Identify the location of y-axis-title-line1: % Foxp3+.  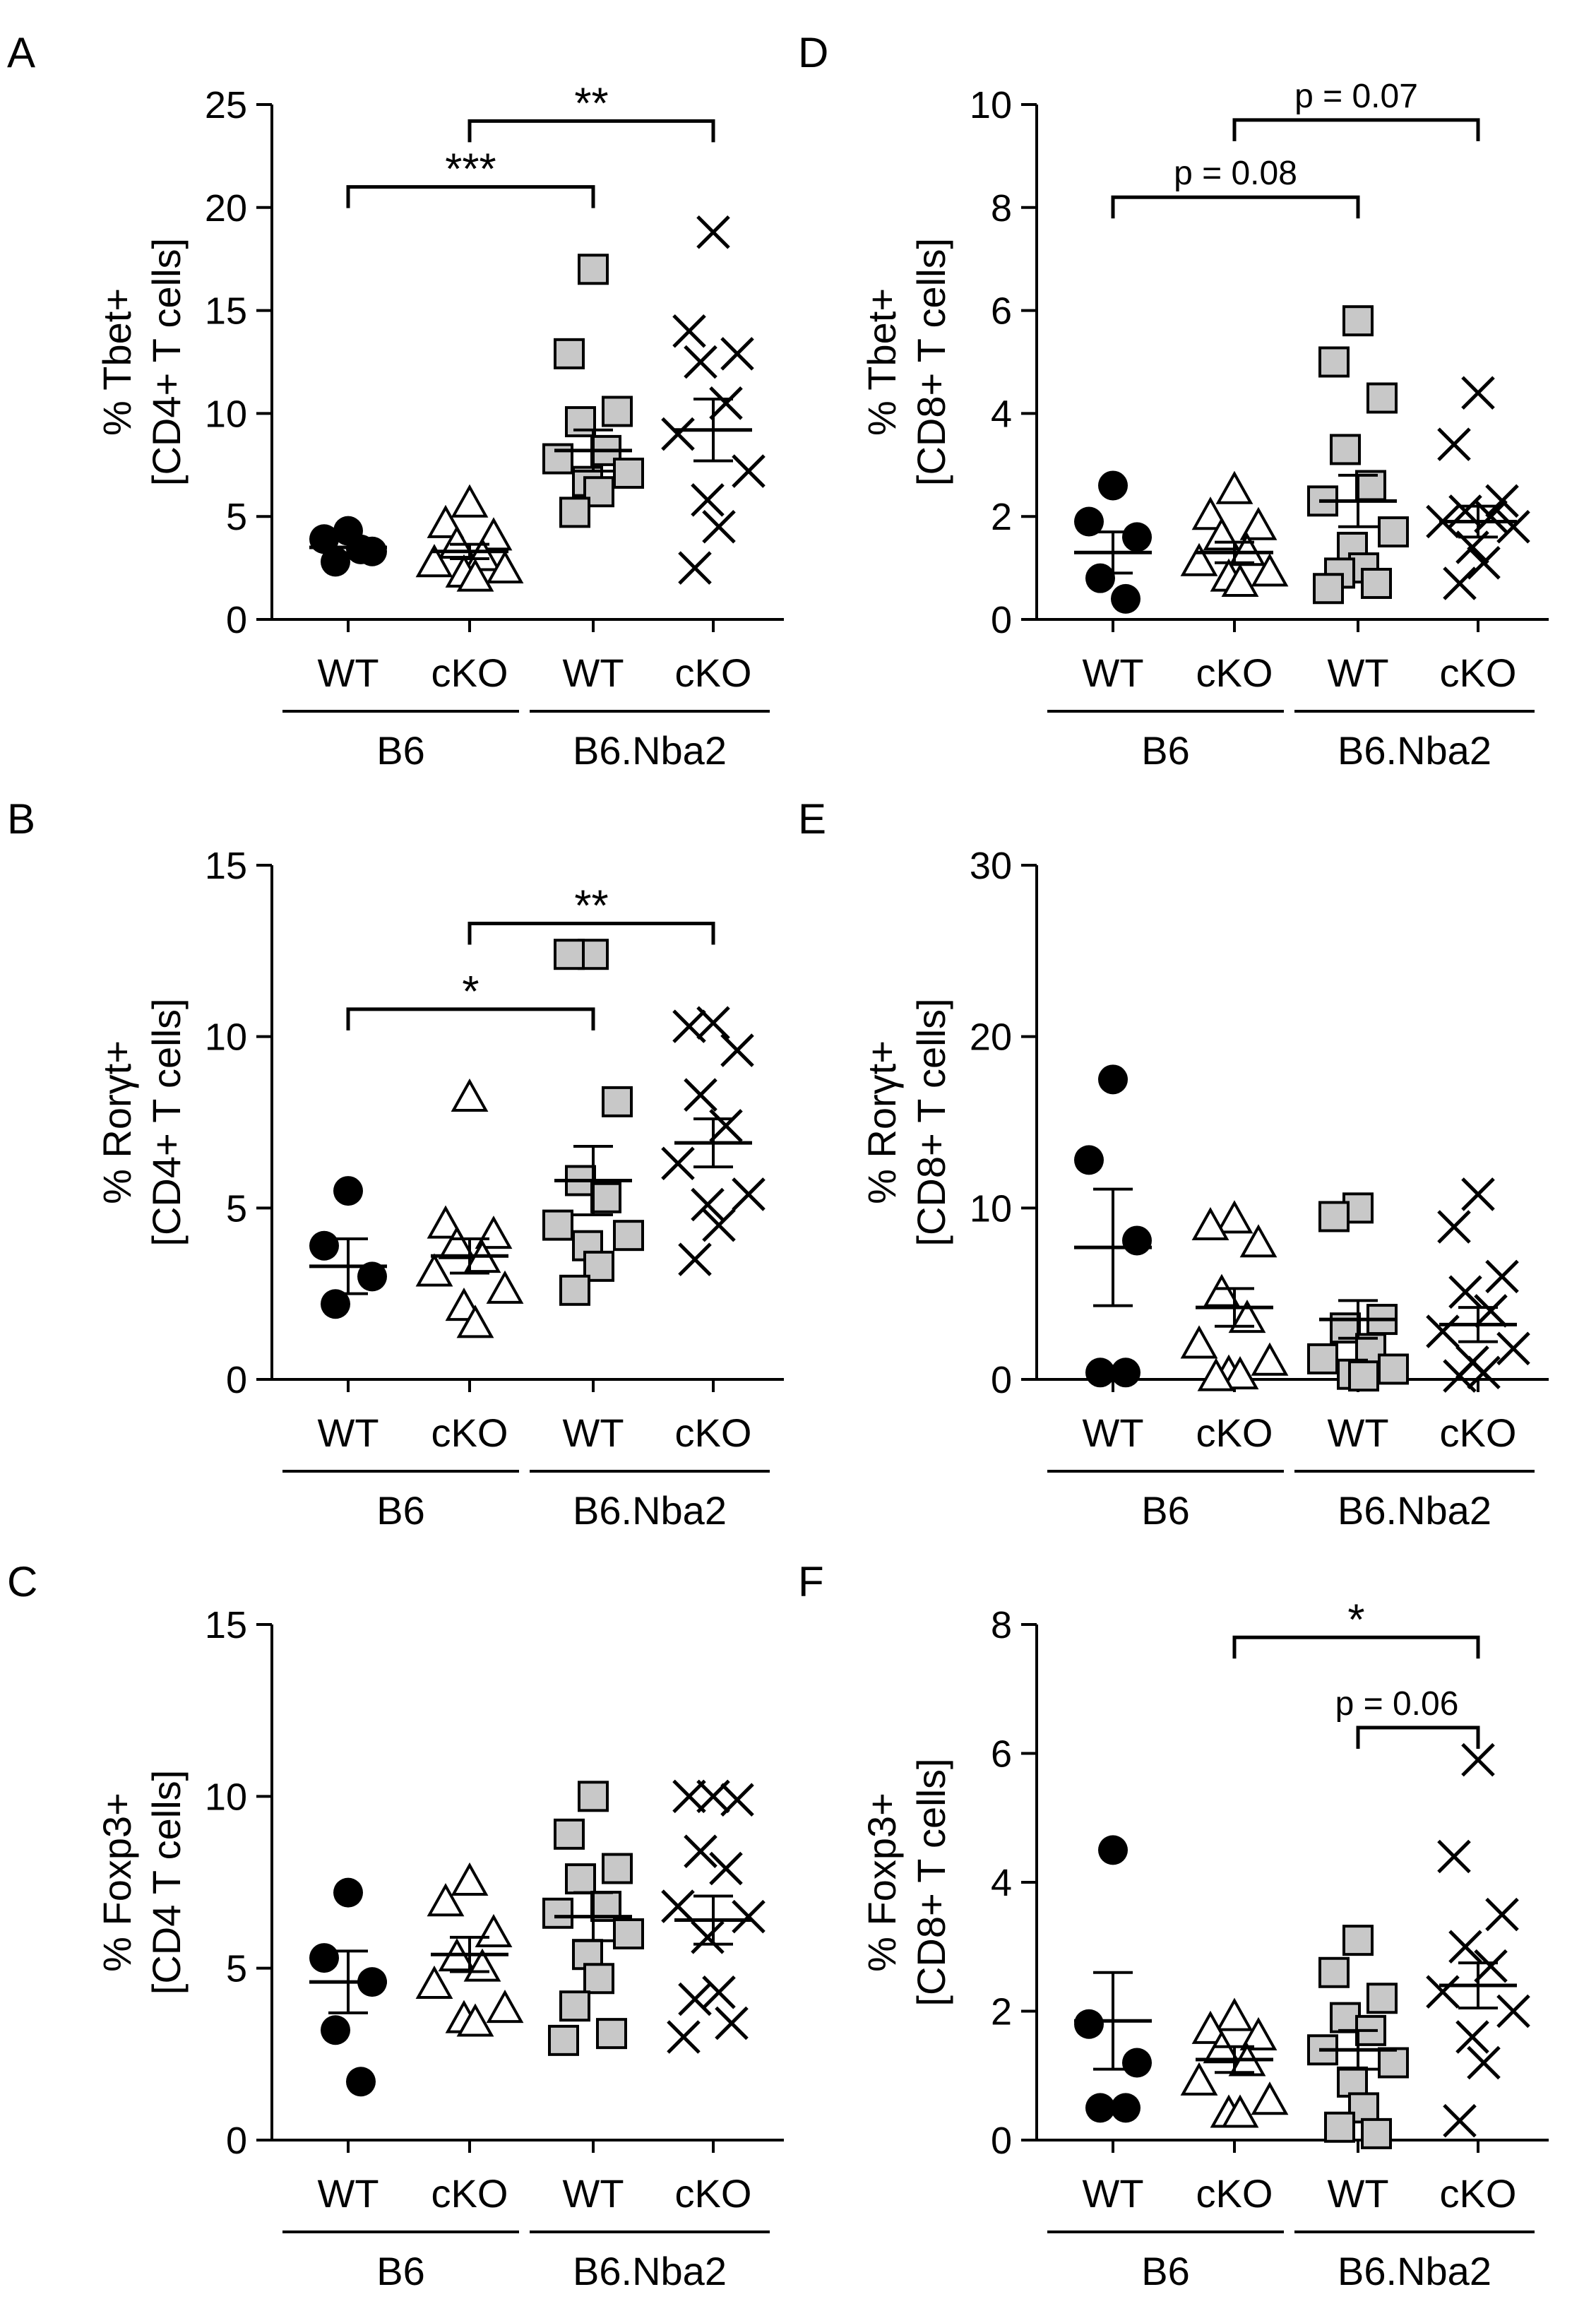
(882, 1882).